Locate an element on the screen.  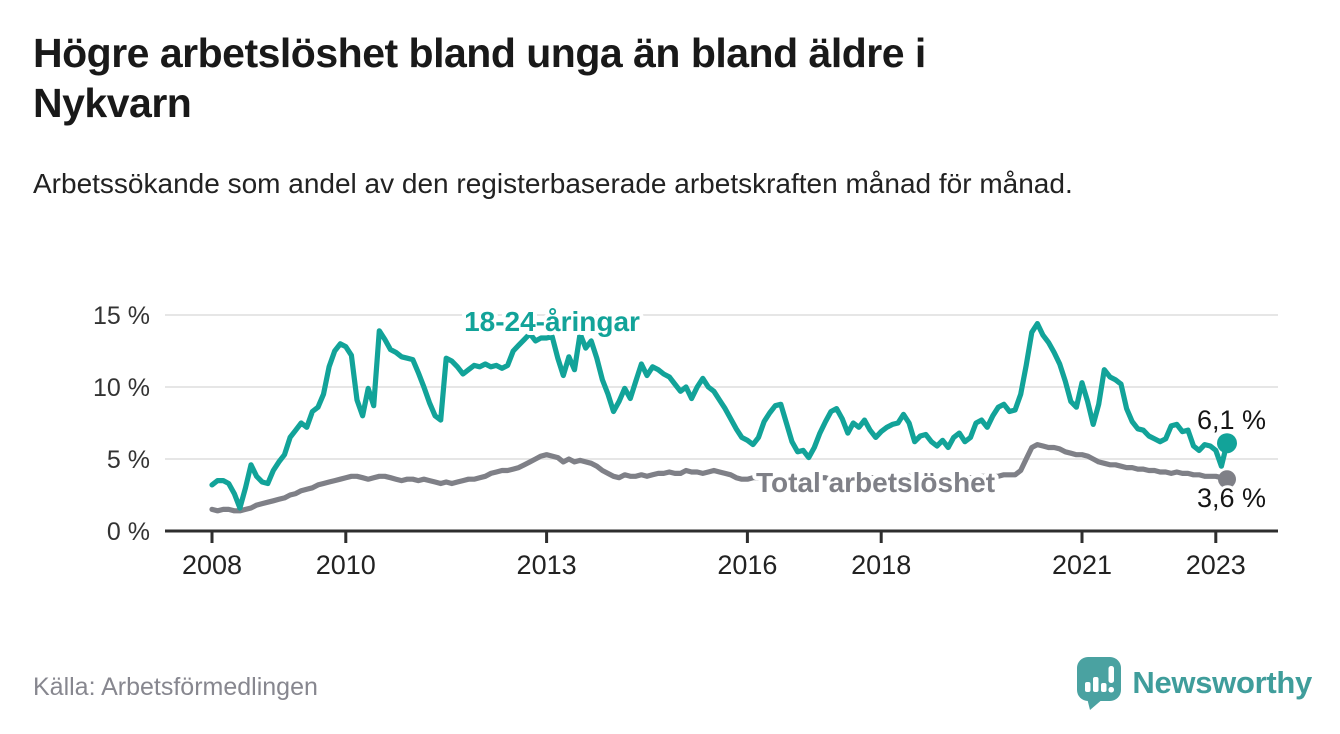
x-tick-label: 2008 is located at coordinates (212, 565).